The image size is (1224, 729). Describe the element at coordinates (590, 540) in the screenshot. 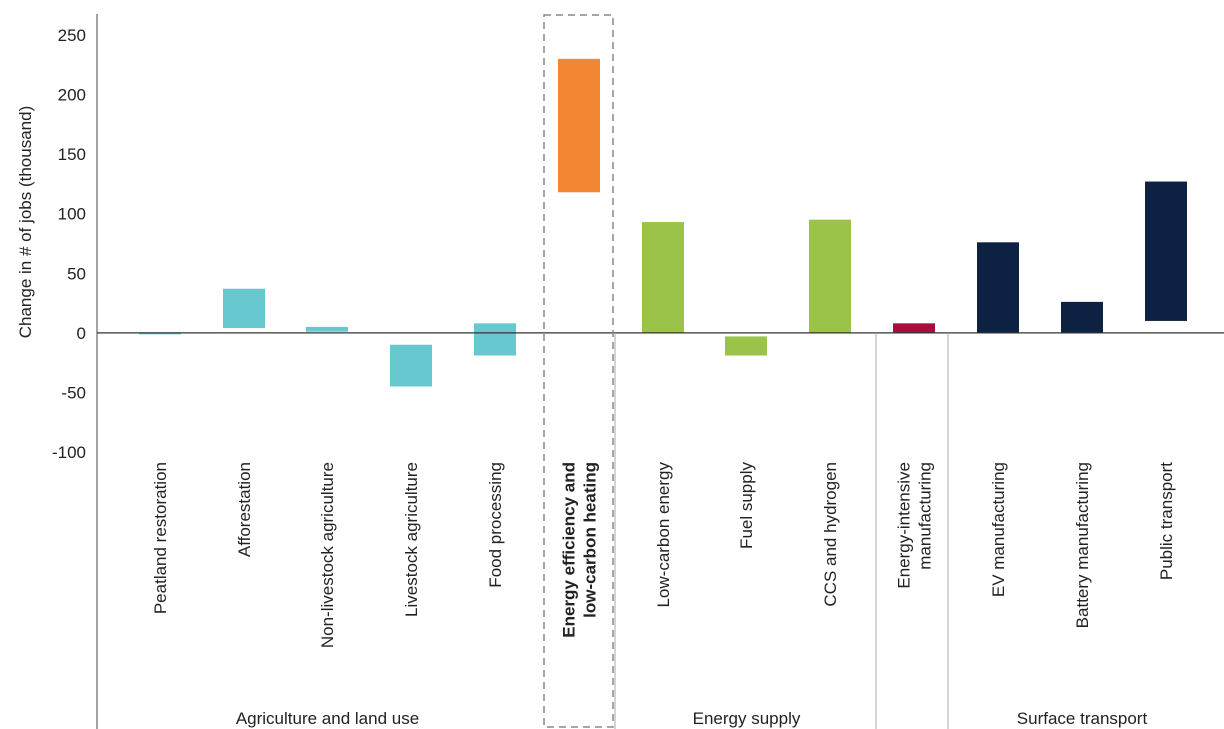

I see `category-label-line: low-carbon heating` at that location.